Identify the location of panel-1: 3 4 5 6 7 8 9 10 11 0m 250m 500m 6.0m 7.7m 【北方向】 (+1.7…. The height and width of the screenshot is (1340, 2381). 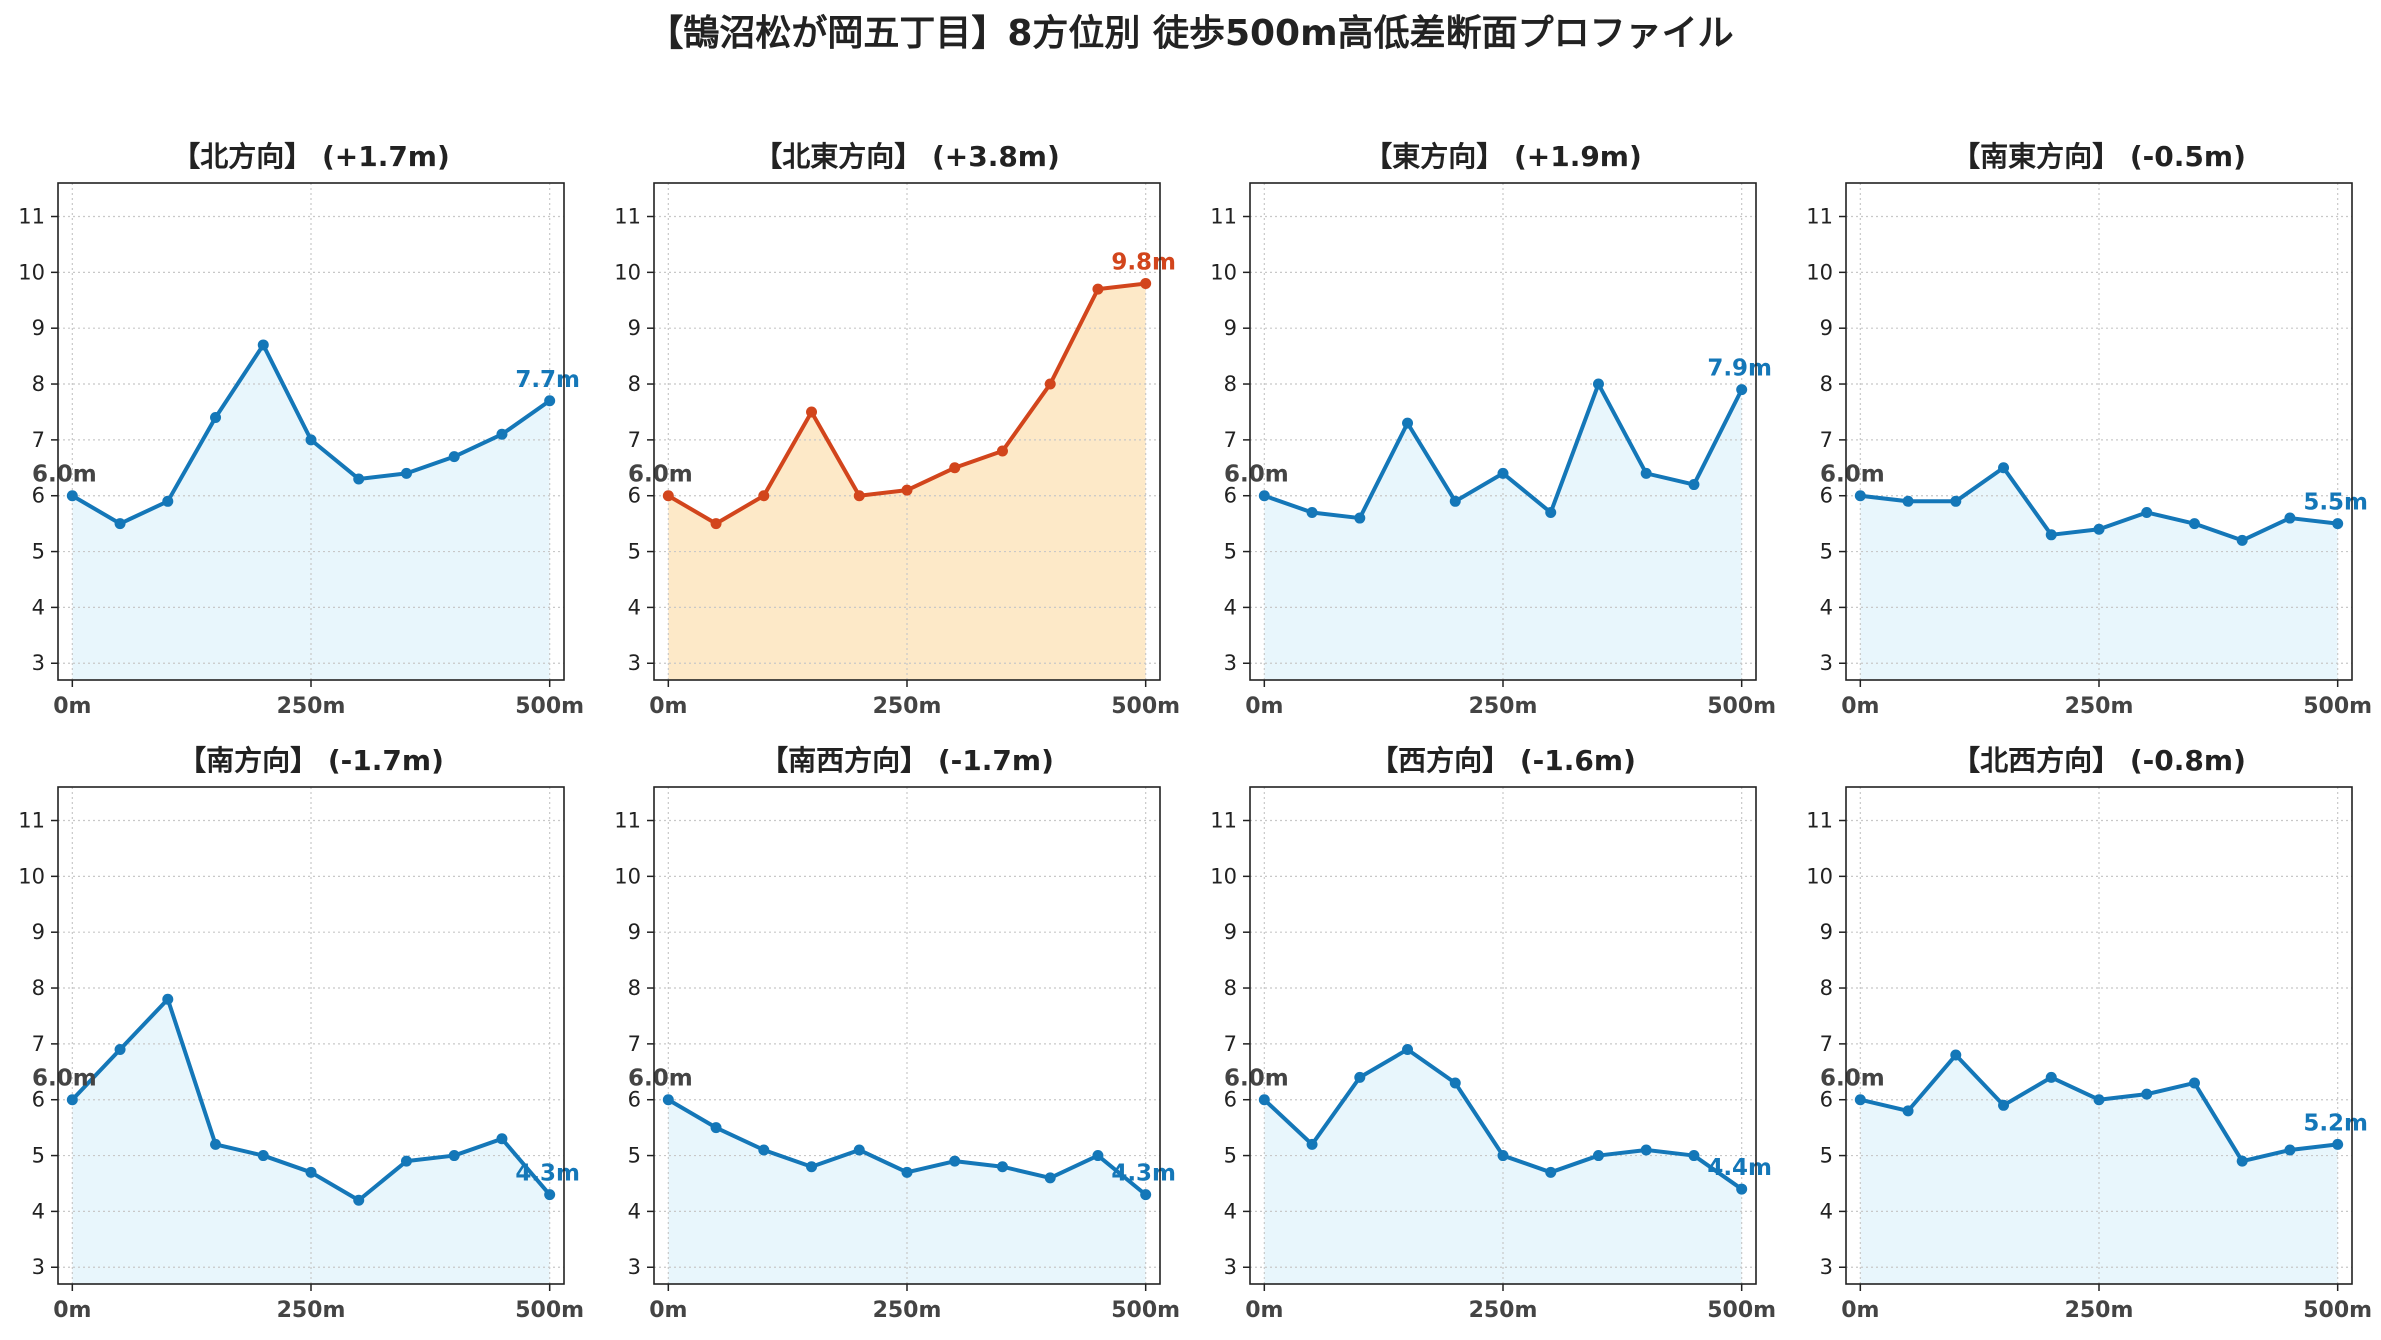
(301, 429).